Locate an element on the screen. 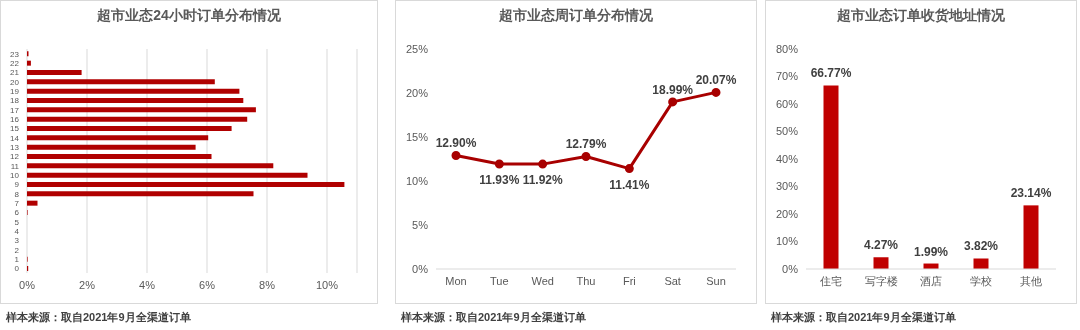 The height and width of the screenshot is (330, 1080). x-tick-label: 2% is located at coordinates (87, 284).